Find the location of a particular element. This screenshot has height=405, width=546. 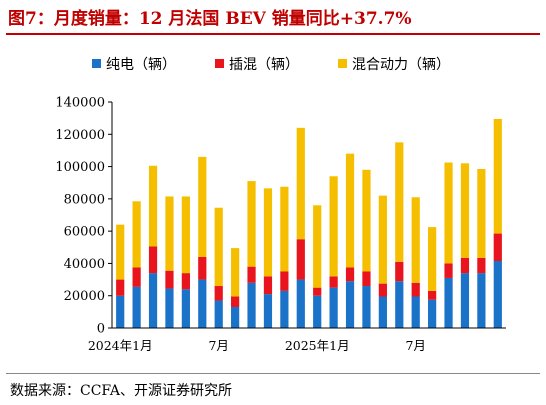

footer-divider is located at coordinates (273, 373).